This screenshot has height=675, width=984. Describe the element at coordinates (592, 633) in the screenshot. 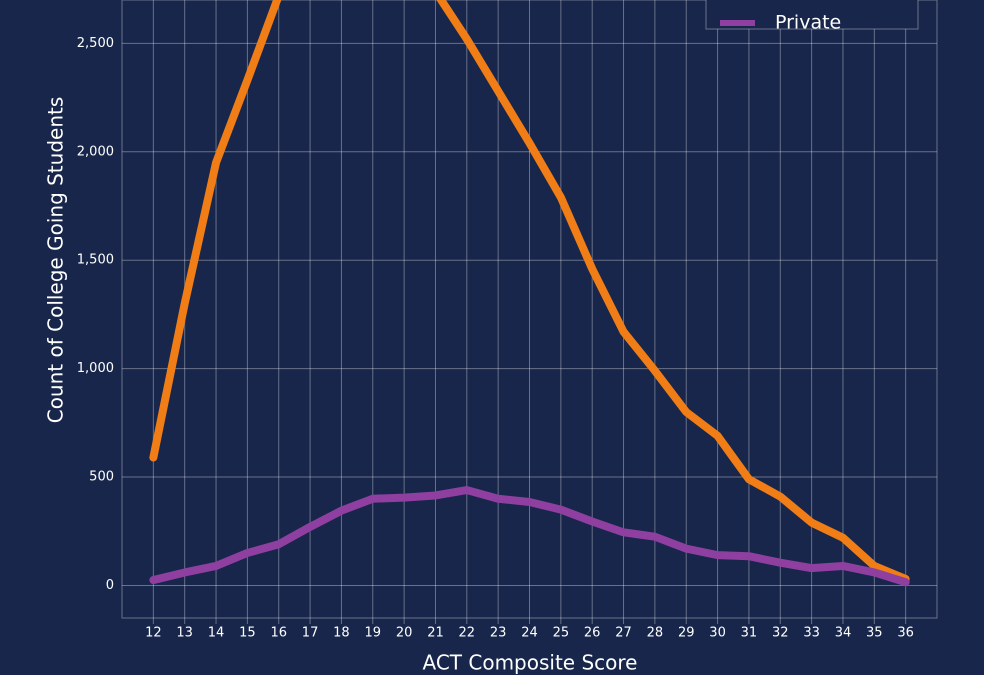

I see `x-tick-label: 26` at that location.